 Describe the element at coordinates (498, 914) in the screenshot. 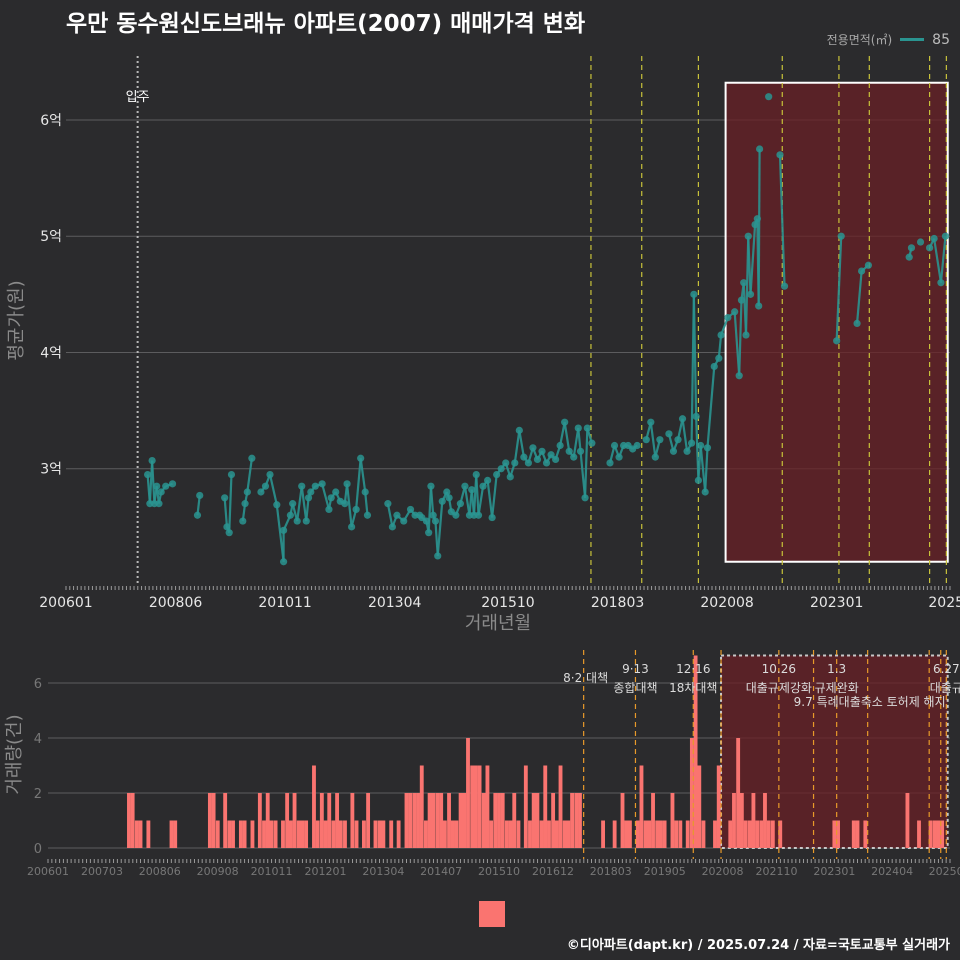

I see `legend-bottom` at that location.